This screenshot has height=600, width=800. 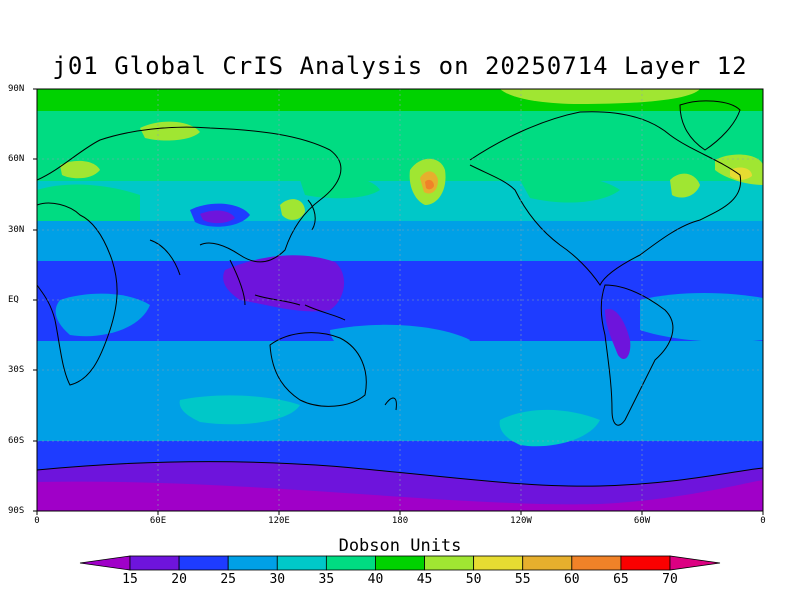 What do you see at coordinates (763, 521) in the screenshot?
I see `lon-label-0-east: 0` at bounding box center [763, 521].